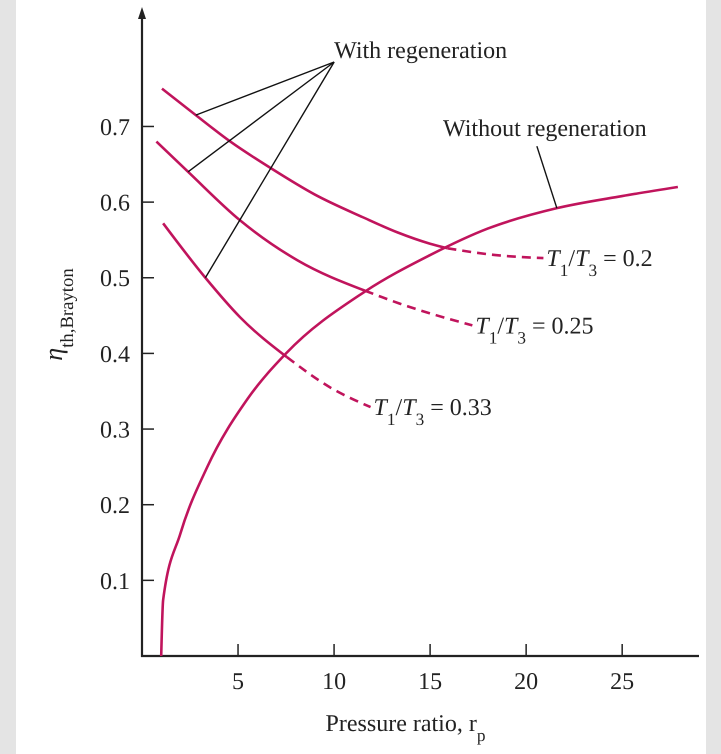 The image size is (721, 754). I want to click on annotation: With regeneration, so click(421, 51).